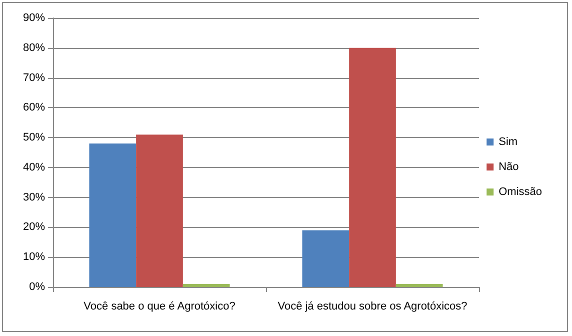 Image resolution: width=572 pixels, height=336 pixels. What do you see at coordinates (34, 138) in the screenshot?
I see `y-tick-label: 50%` at bounding box center [34, 138].